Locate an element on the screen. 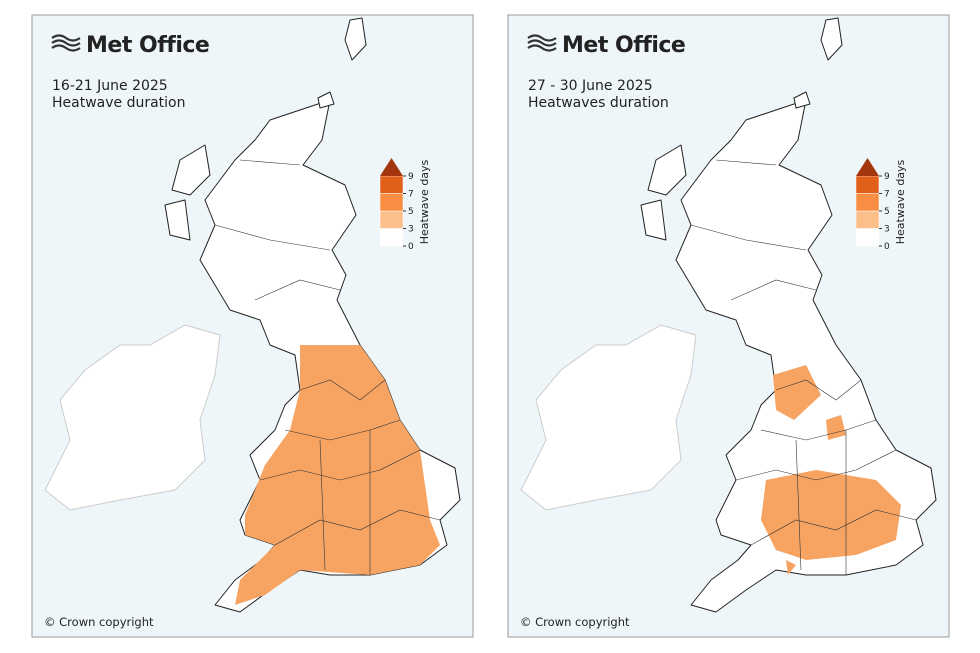 This screenshot has width=980, height=653. date: 27 - 30 June 2025 is located at coordinates (590, 86).